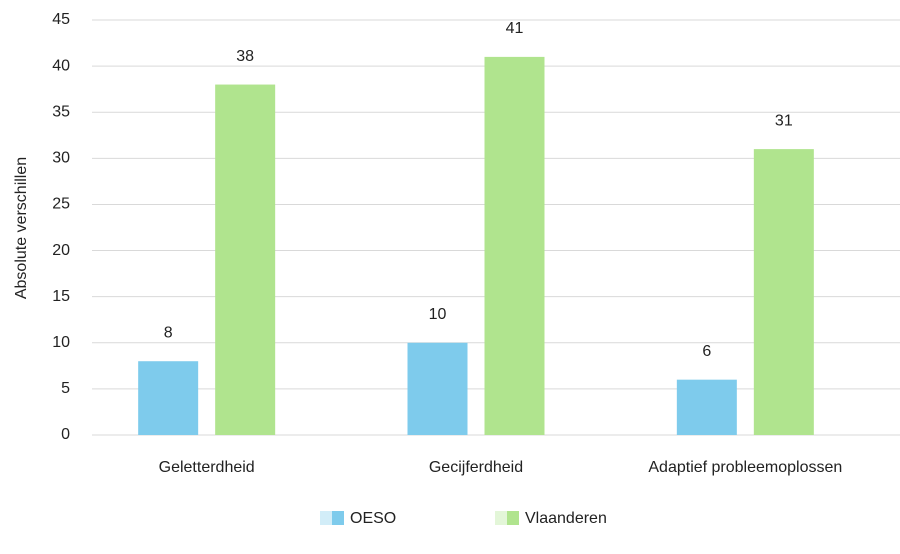 The height and width of the screenshot is (554, 900). What do you see at coordinates (168, 332) in the screenshot?
I see `data-label: 8` at bounding box center [168, 332].